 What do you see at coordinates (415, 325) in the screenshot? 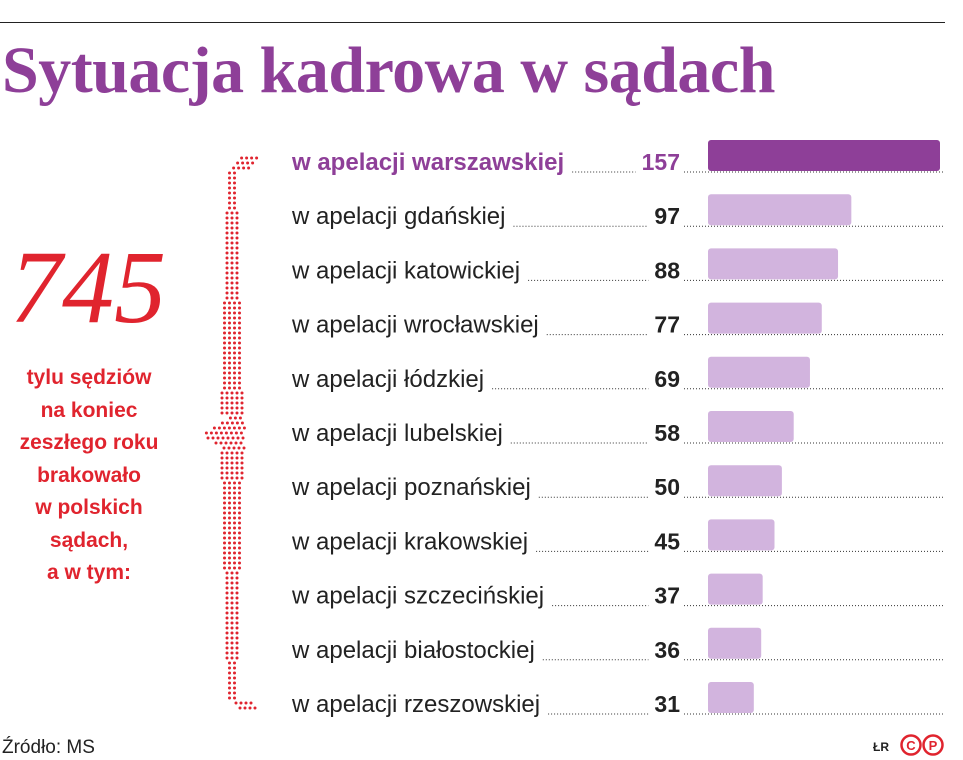
I see `category-label: w apelacji wrocławskiej` at bounding box center [415, 325].